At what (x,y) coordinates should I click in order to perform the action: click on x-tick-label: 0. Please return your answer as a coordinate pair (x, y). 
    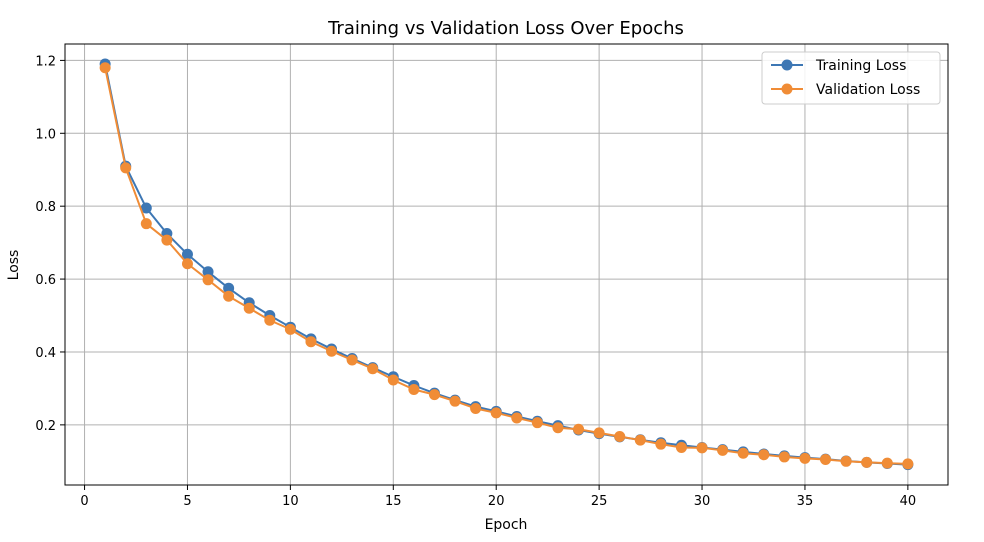
    Looking at the image, I should click on (84, 501).